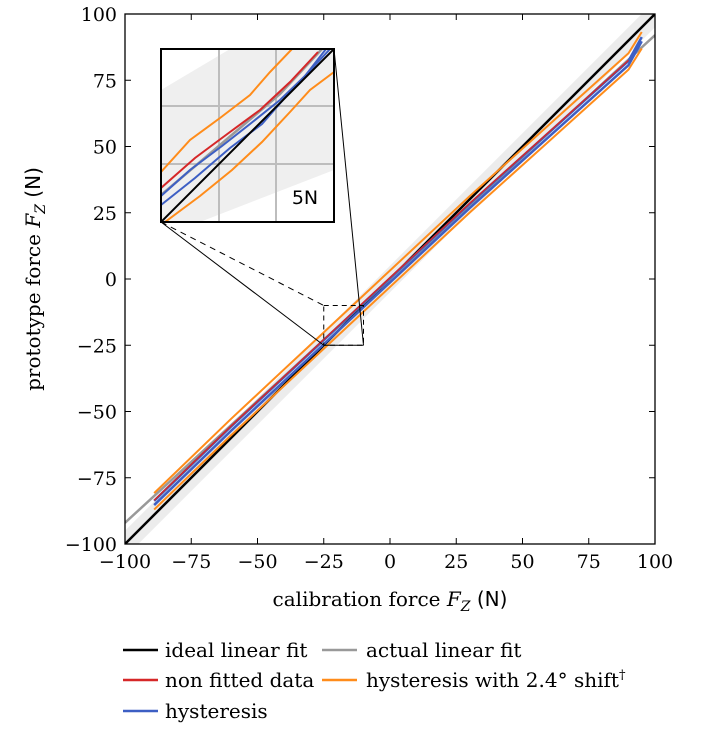 This screenshot has height=729, width=705. Describe the element at coordinates (242, 263) in the screenshot. I see `zoom-connector-dashed` at that location.